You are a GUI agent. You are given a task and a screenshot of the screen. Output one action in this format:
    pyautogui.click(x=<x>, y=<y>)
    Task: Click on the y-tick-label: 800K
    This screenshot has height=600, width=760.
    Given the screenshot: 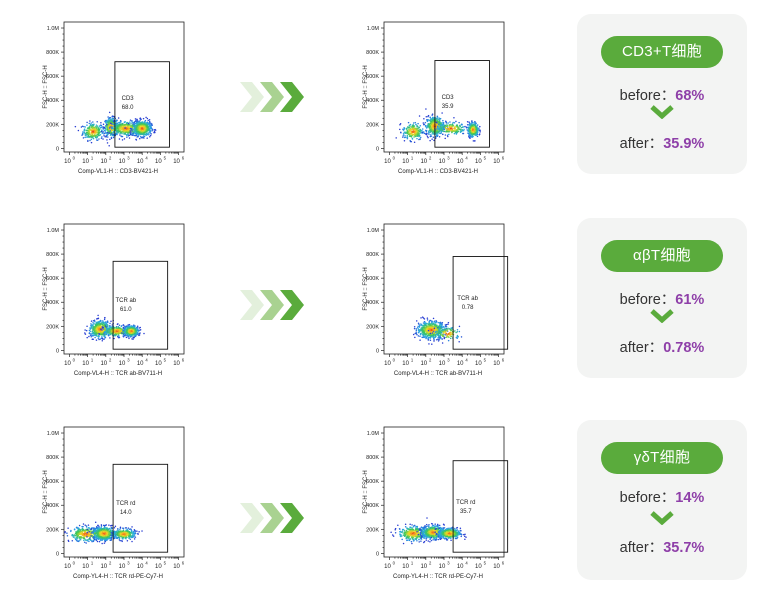 What is the action you would take?
    pyautogui.click(x=52, y=53)
    